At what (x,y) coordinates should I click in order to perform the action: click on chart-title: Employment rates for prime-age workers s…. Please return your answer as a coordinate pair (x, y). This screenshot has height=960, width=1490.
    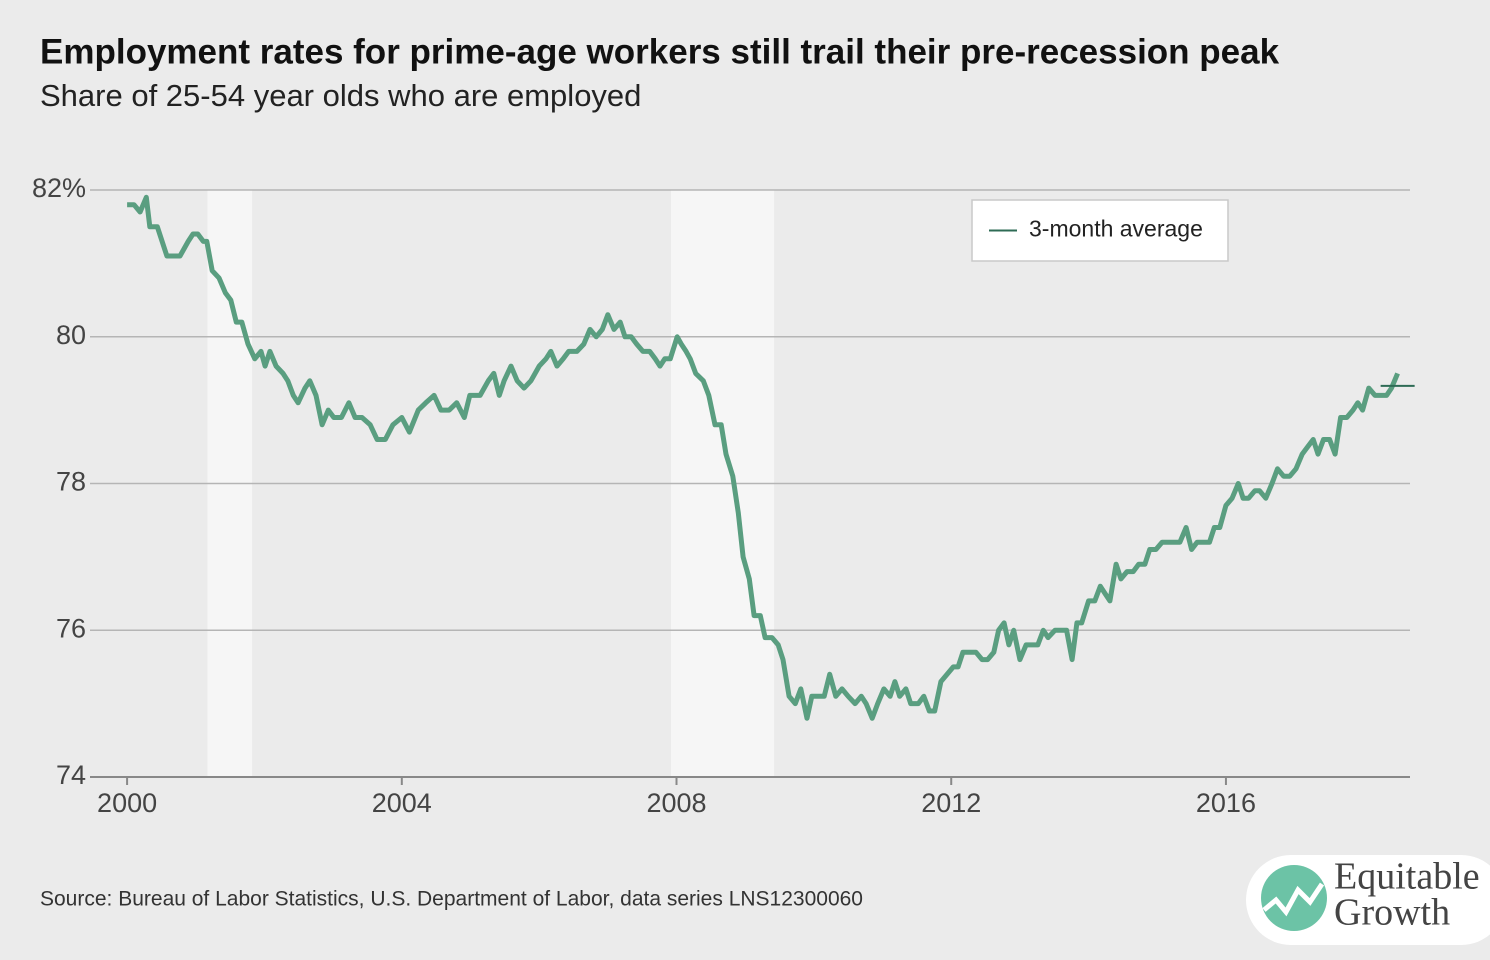
    Looking at the image, I should click on (660, 51).